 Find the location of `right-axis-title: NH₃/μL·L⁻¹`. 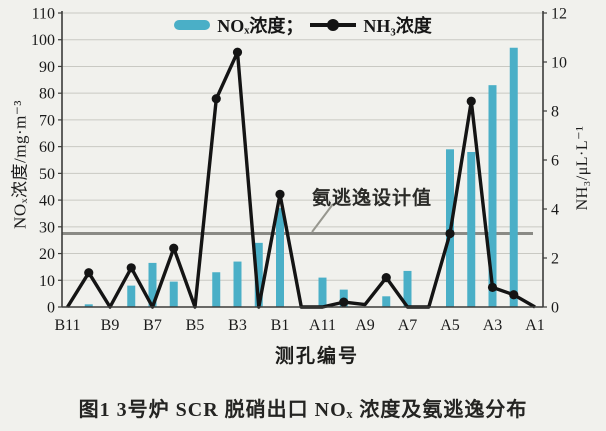

right-axis-title: NH₃/μL·L⁻¹ is located at coordinates (582, 168).